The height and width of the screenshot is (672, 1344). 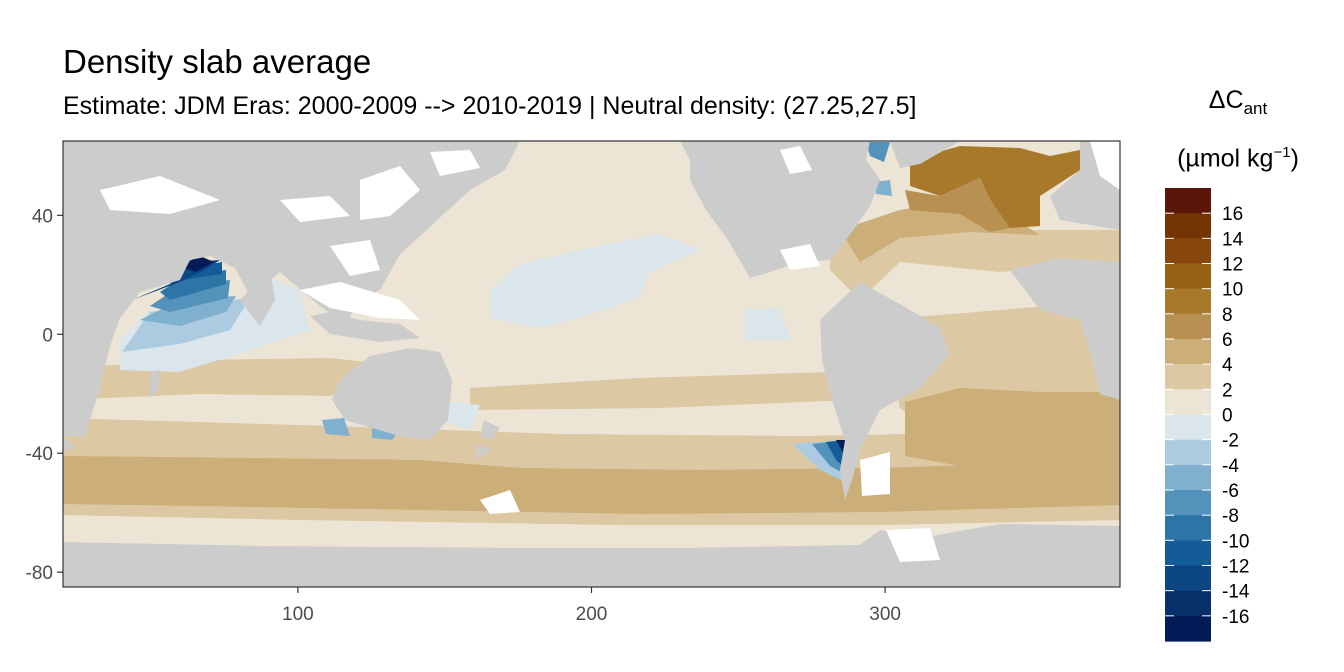 What do you see at coordinates (592, 614) in the screenshot?
I see `x-tick-label: 200` at bounding box center [592, 614].